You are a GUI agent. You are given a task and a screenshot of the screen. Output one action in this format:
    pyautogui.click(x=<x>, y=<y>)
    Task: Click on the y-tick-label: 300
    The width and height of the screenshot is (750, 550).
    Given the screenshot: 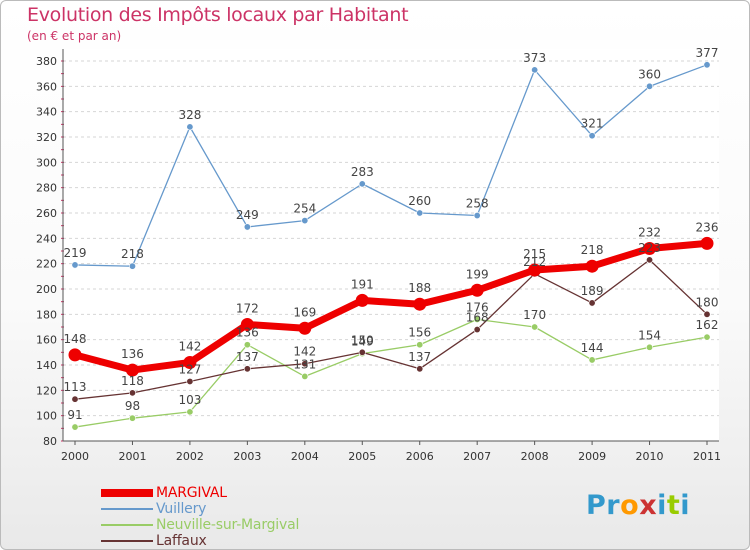 What is the action you would take?
    pyautogui.click(x=46, y=162)
    